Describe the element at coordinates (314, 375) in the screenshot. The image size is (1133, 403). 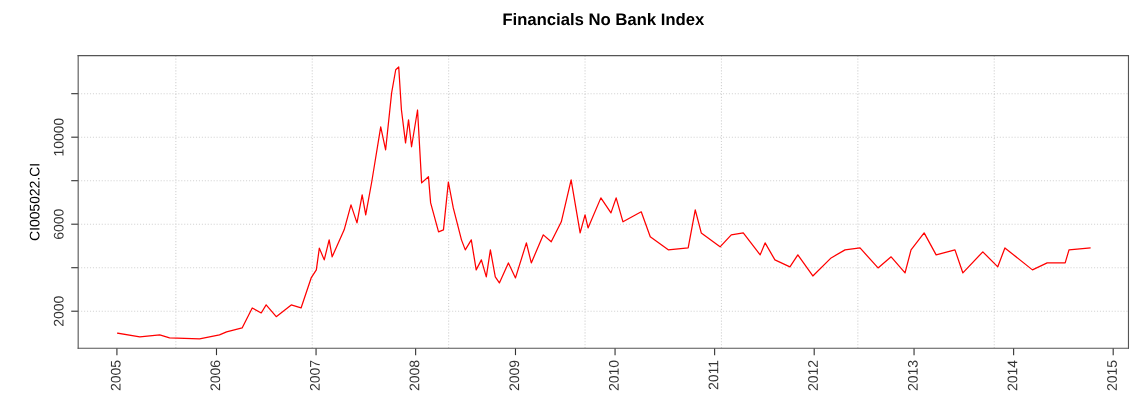
I see `x-tick-label: 2007` at that location.